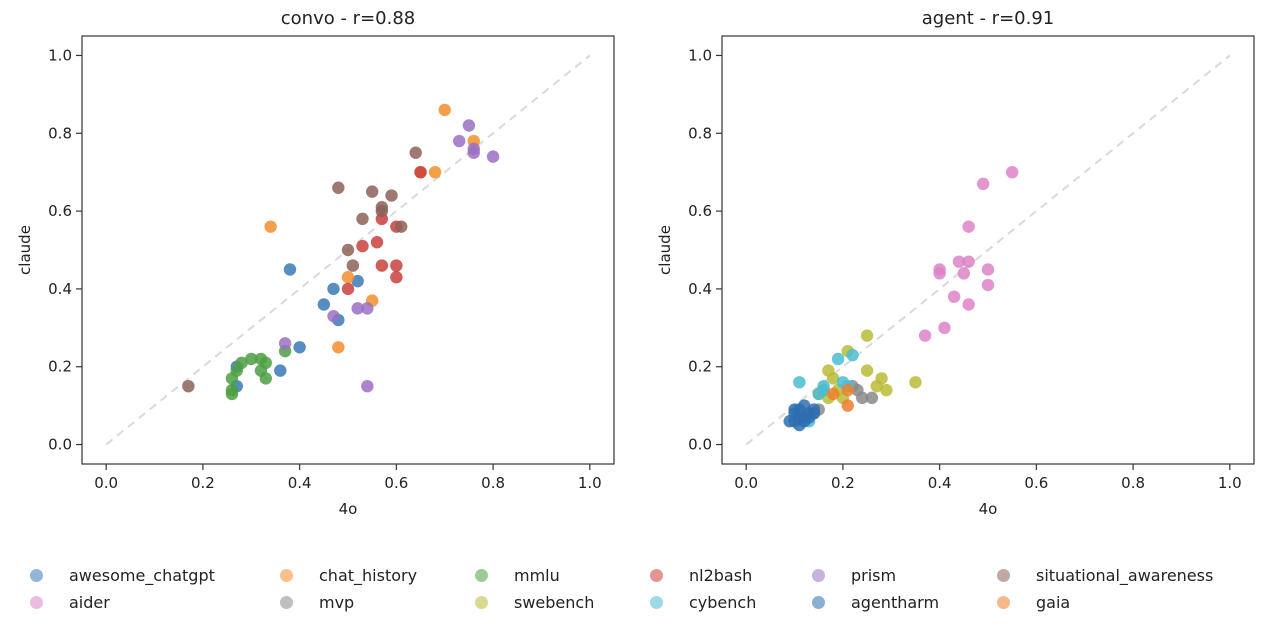  Describe the element at coordinates (988, 18) in the screenshot. I see `chart-title: agent - r=0.91` at that location.